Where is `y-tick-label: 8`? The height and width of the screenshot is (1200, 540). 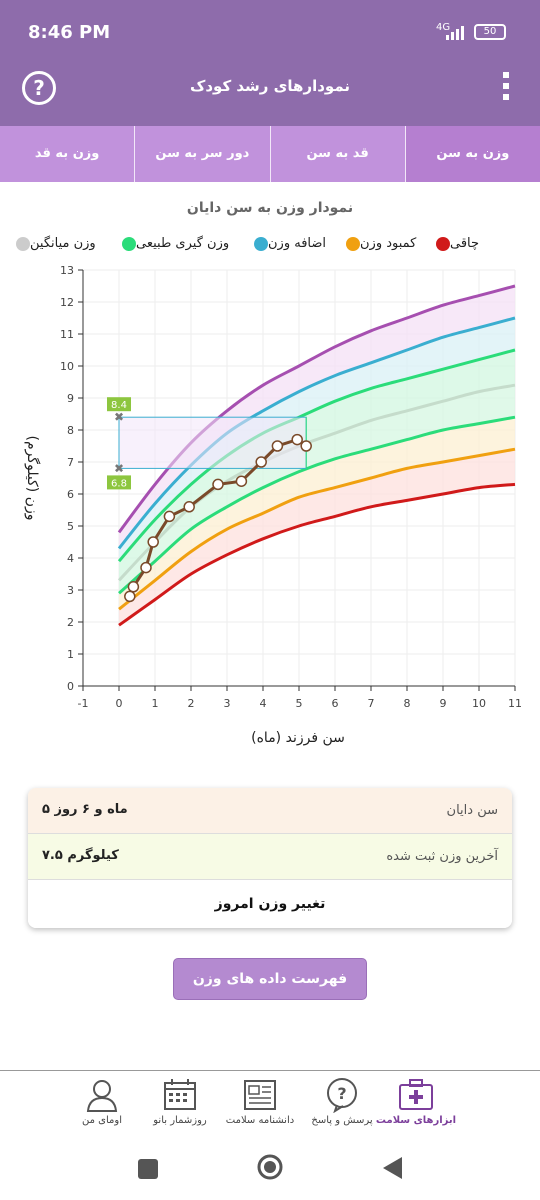 y-tick-label: 8 is located at coordinates (70, 430).